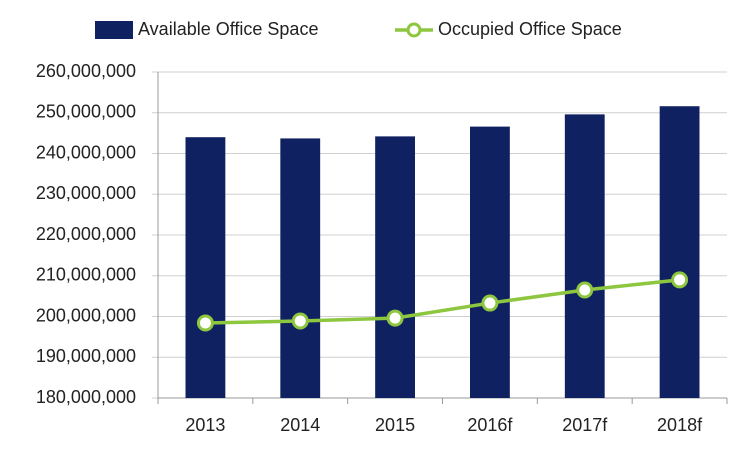 The height and width of the screenshot is (449, 750). What do you see at coordinates (86, 275) in the screenshot?
I see `y-tick-label: 210,000,000` at bounding box center [86, 275].